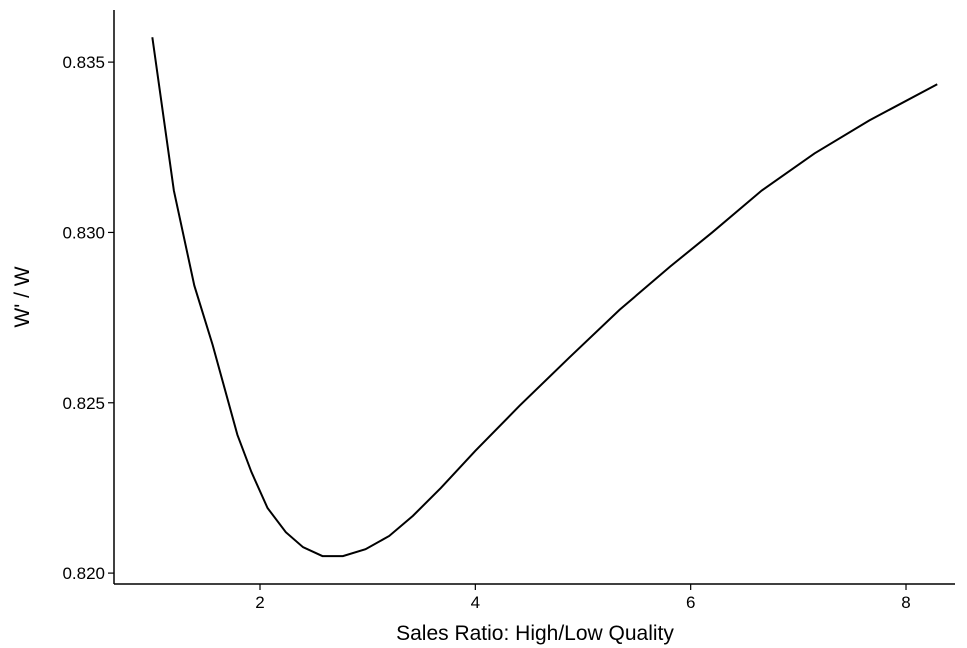 The width and height of the screenshot is (967, 648). What do you see at coordinates (905, 602) in the screenshot?
I see `x-tick-label: 8` at bounding box center [905, 602].